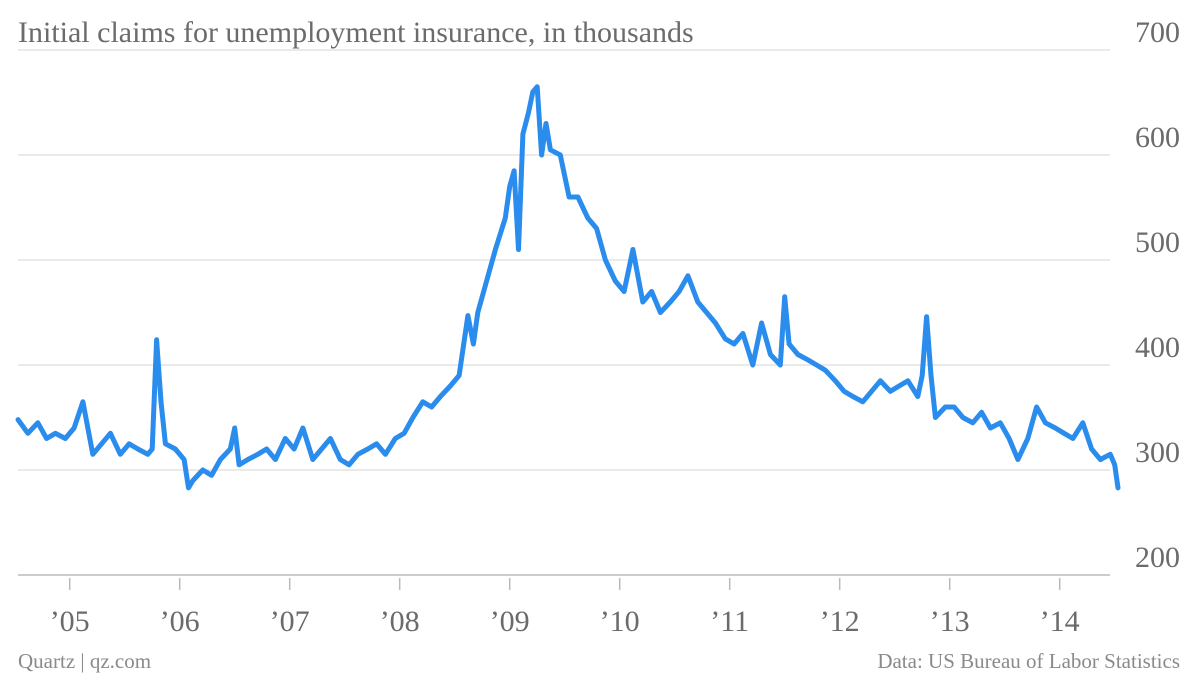 This screenshot has height=676, width=1200. I want to click on x-tick-label: ’07, so click(290, 621).